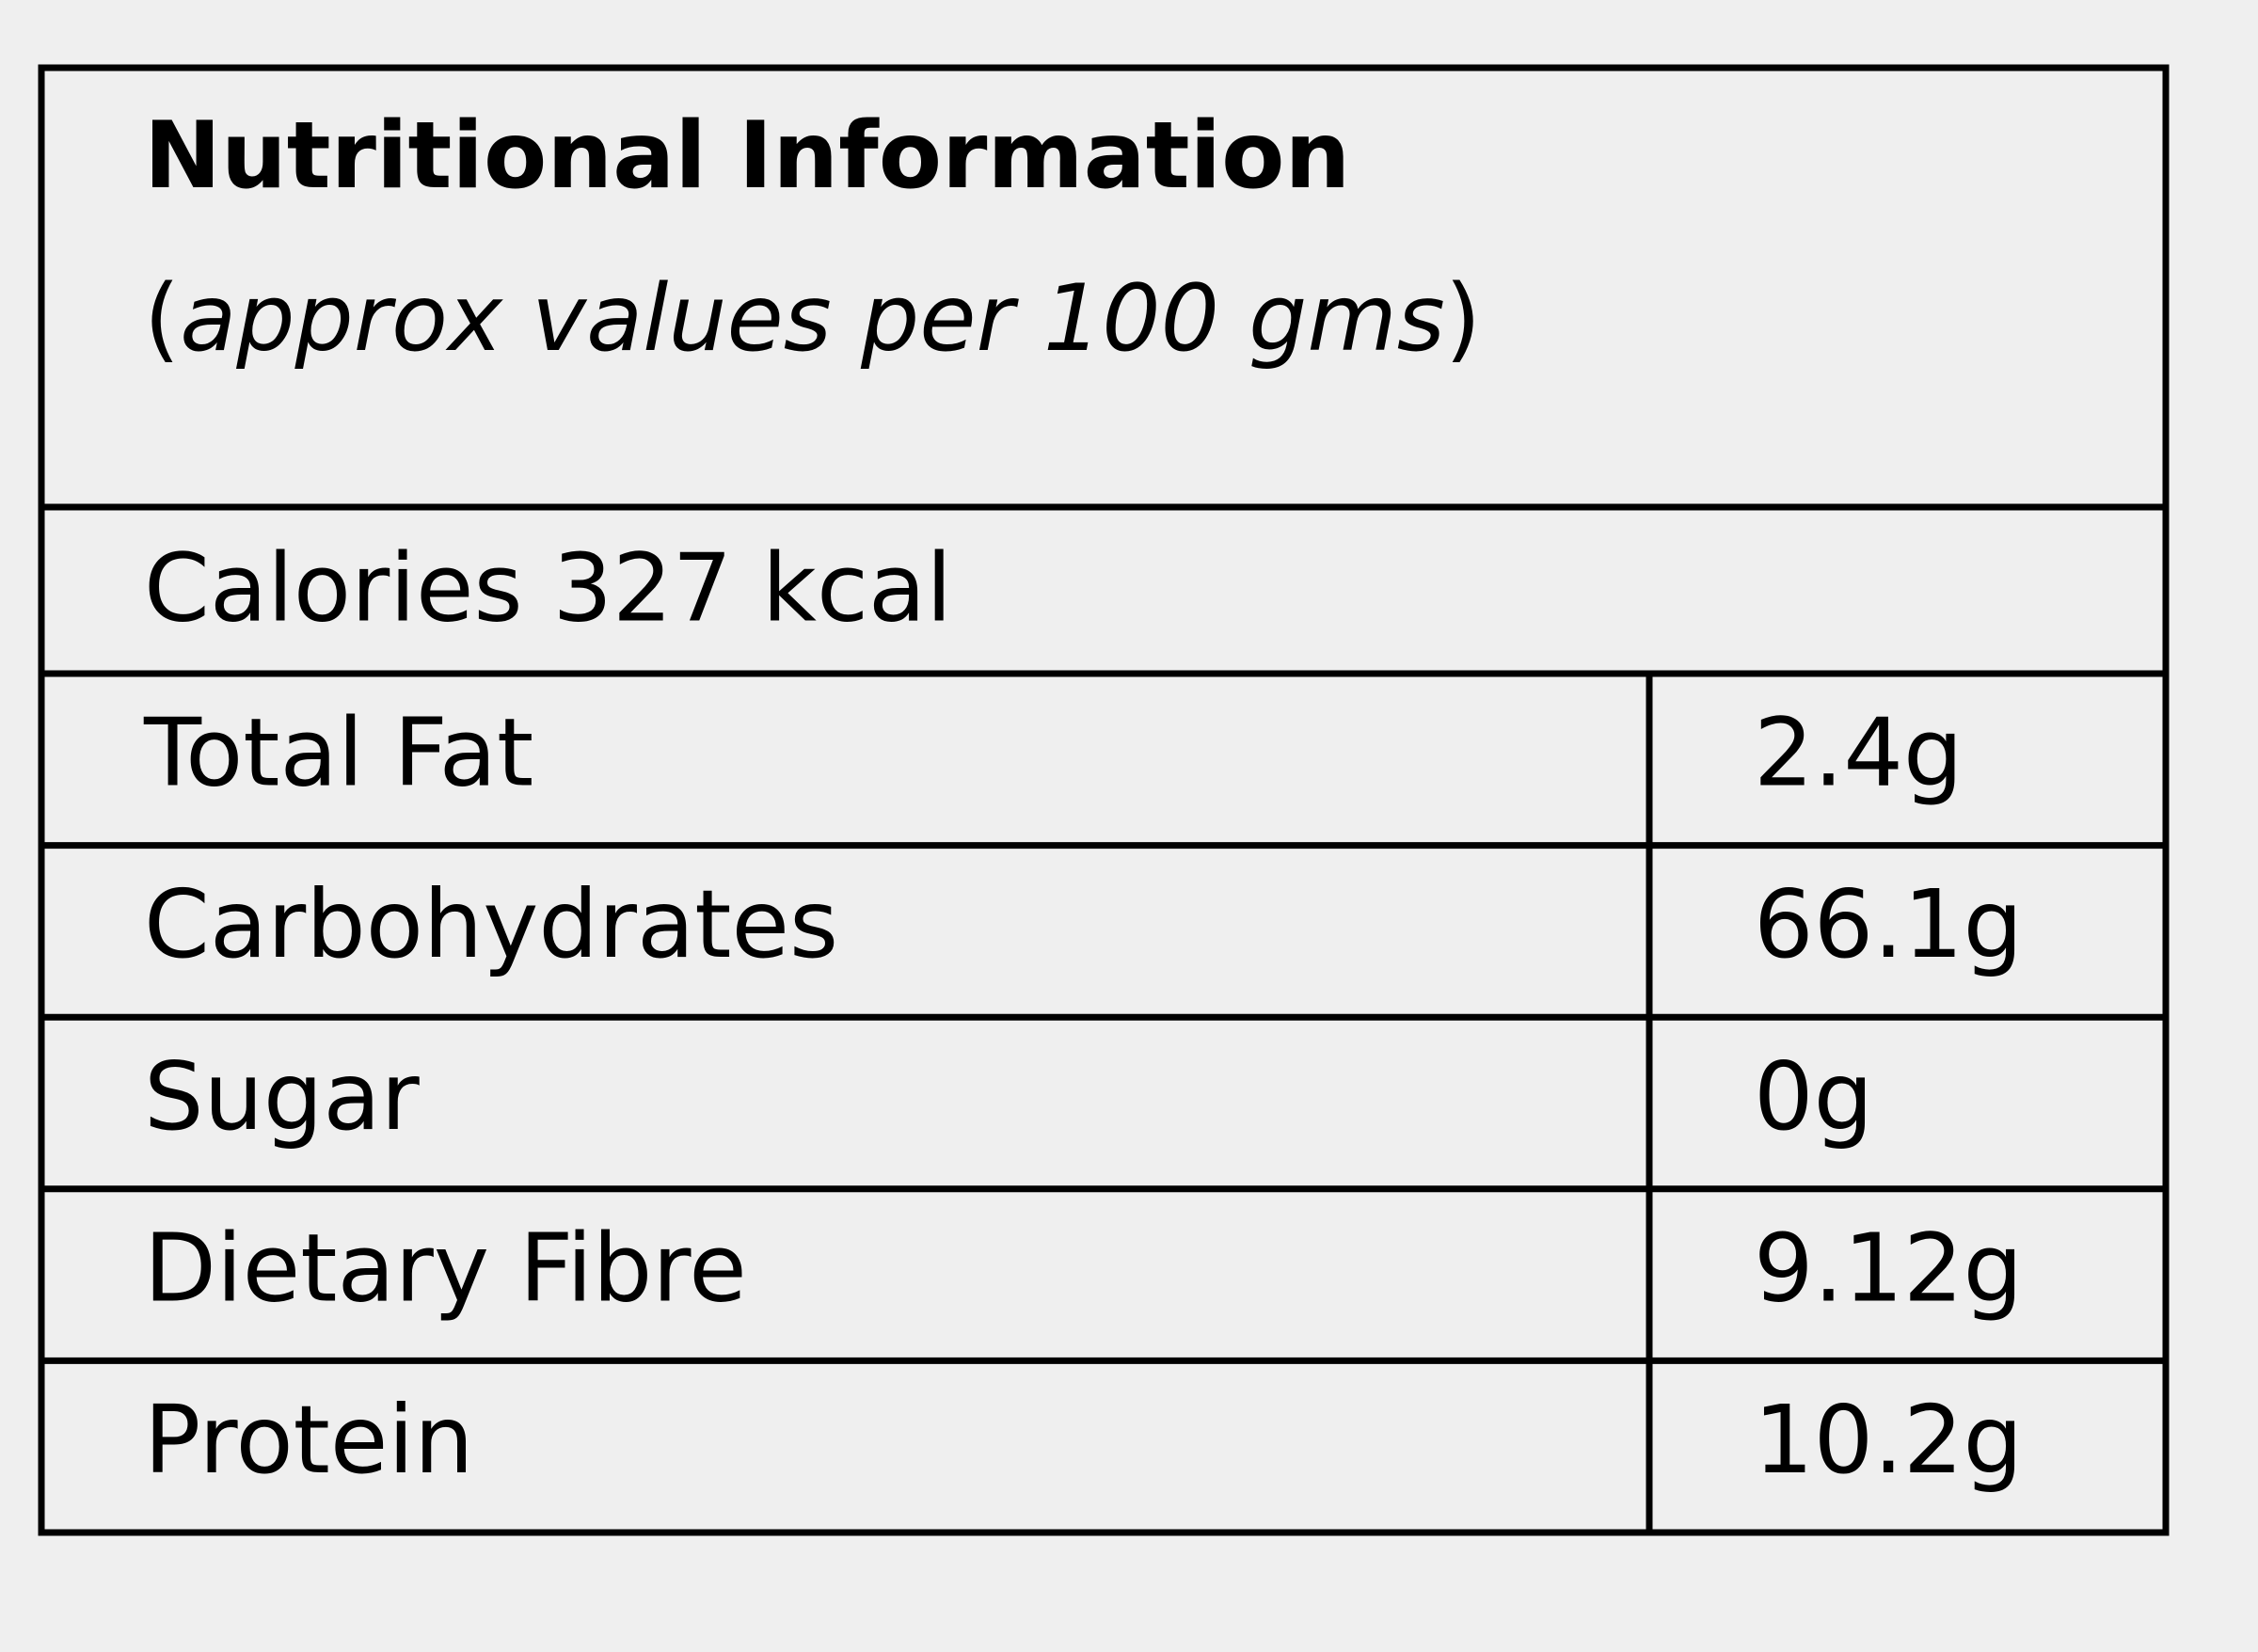  Describe the element at coordinates (445, 1268) in the screenshot. I see `nutrient-name: Dietary Fibre` at that location.